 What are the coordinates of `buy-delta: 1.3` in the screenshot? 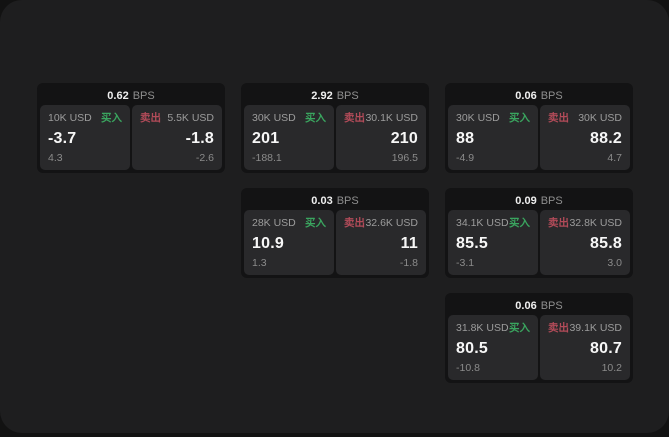 It's located at (259, 263).